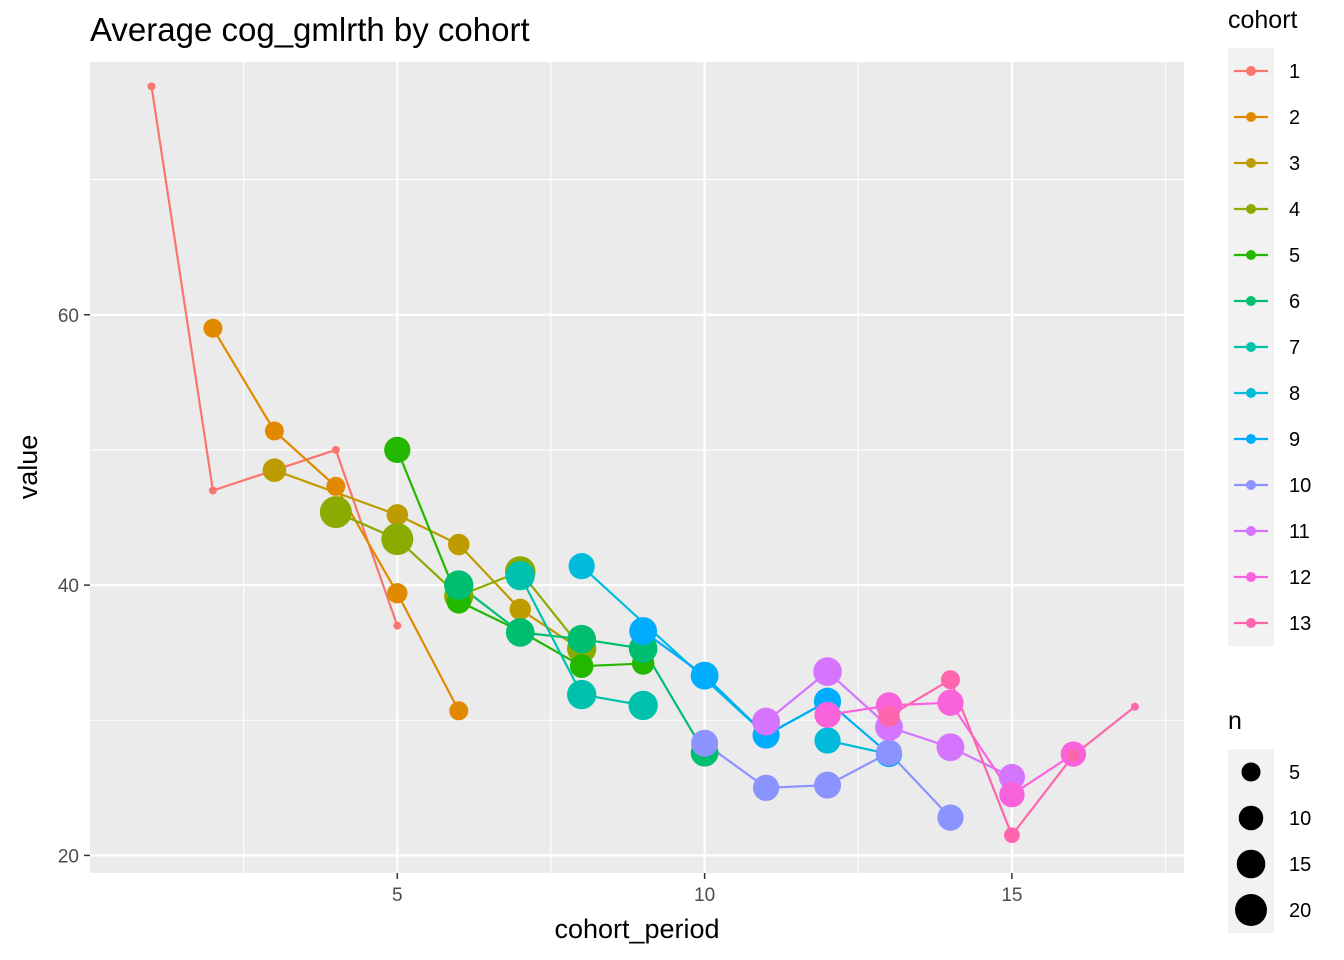 The height and width of the screenshot is (960, 1344). What do you see at coordinates (1294, 348) in the screenshot?
I see `legend-label-cohort-7: 7` at bounding box center [1294, 348].